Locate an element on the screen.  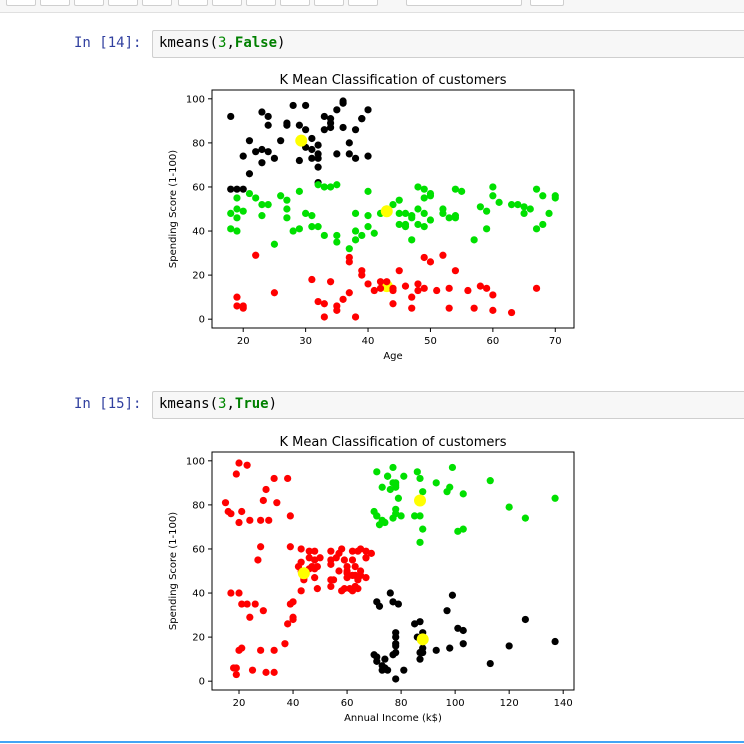
code-input: kmeans(3,True) is located at coordinates (448, 405).